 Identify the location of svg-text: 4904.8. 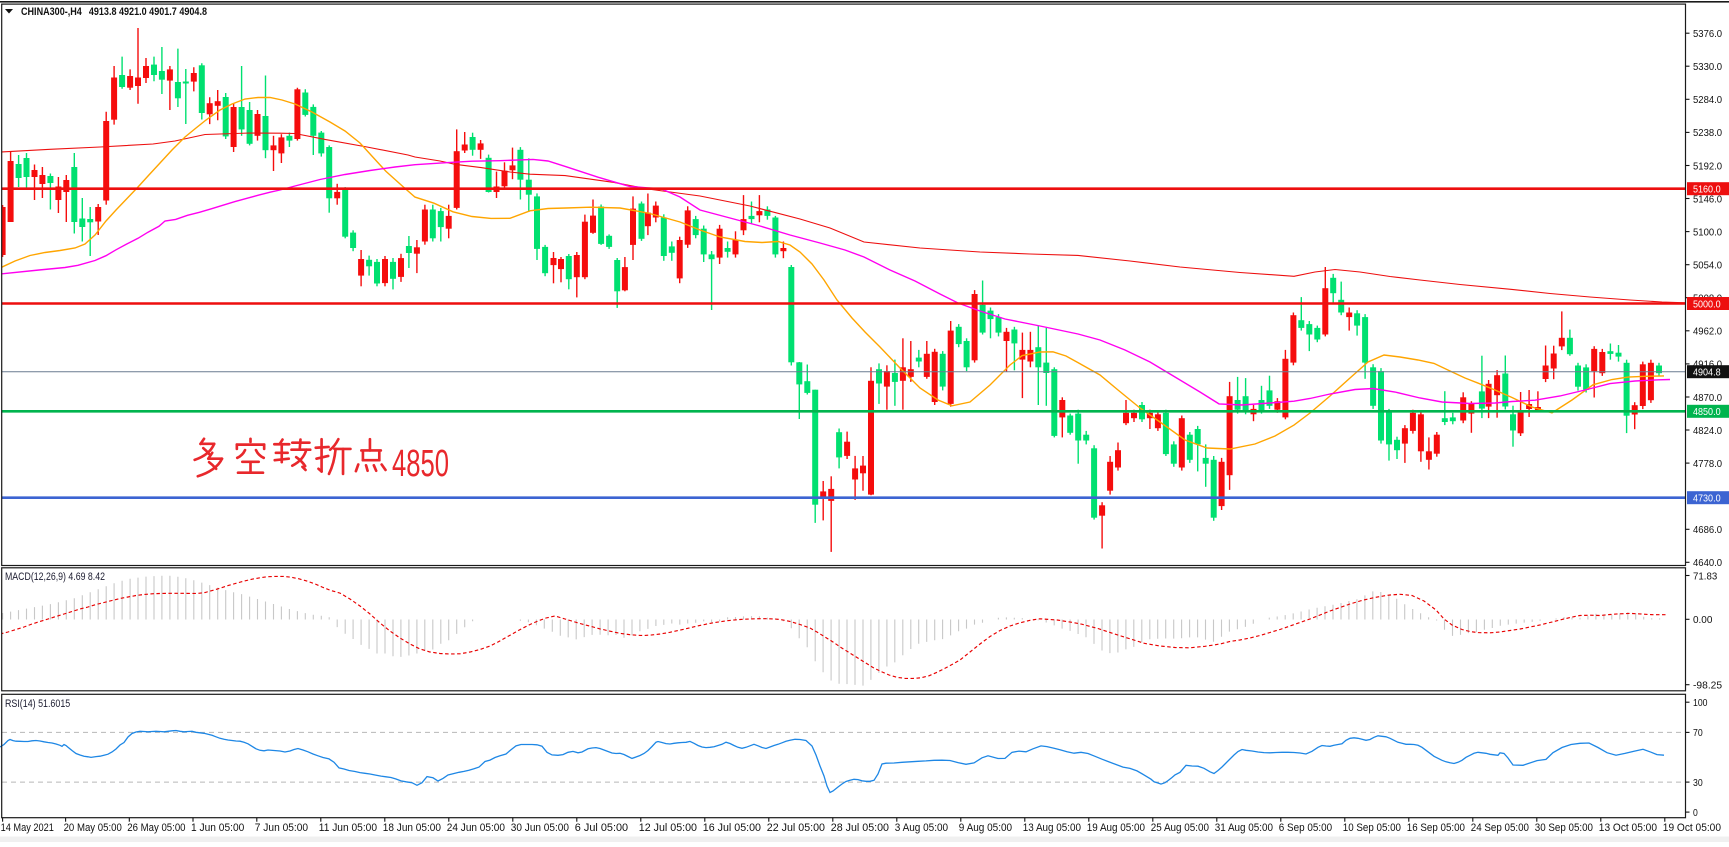
(1707, 373).